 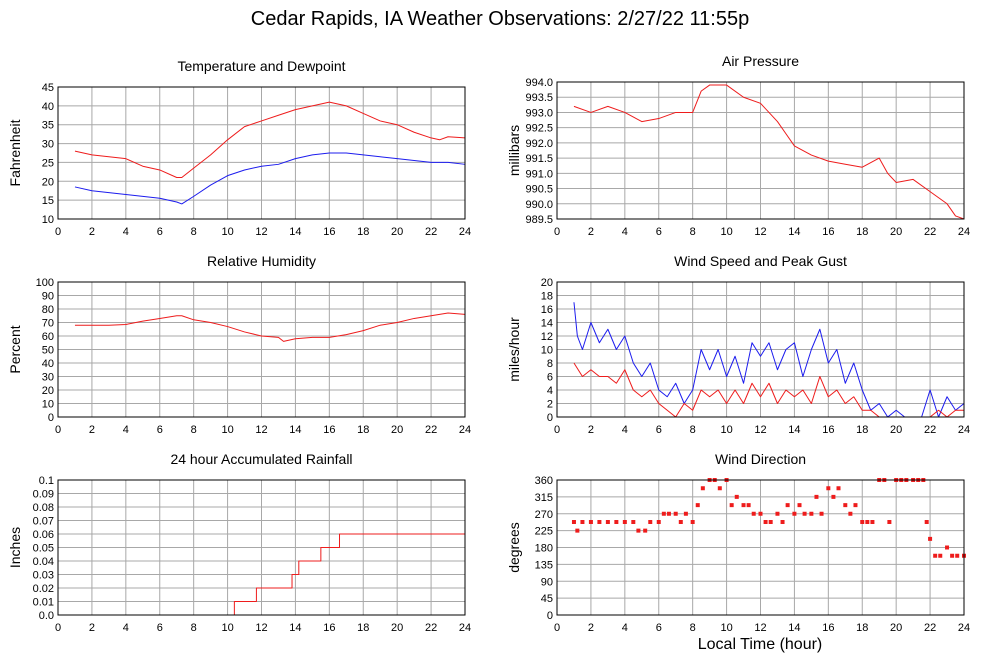 What do you see at coordinates (48, 126) in the screenshot?
I see `y-tick-label: 35` at bounding box center [48, 126].